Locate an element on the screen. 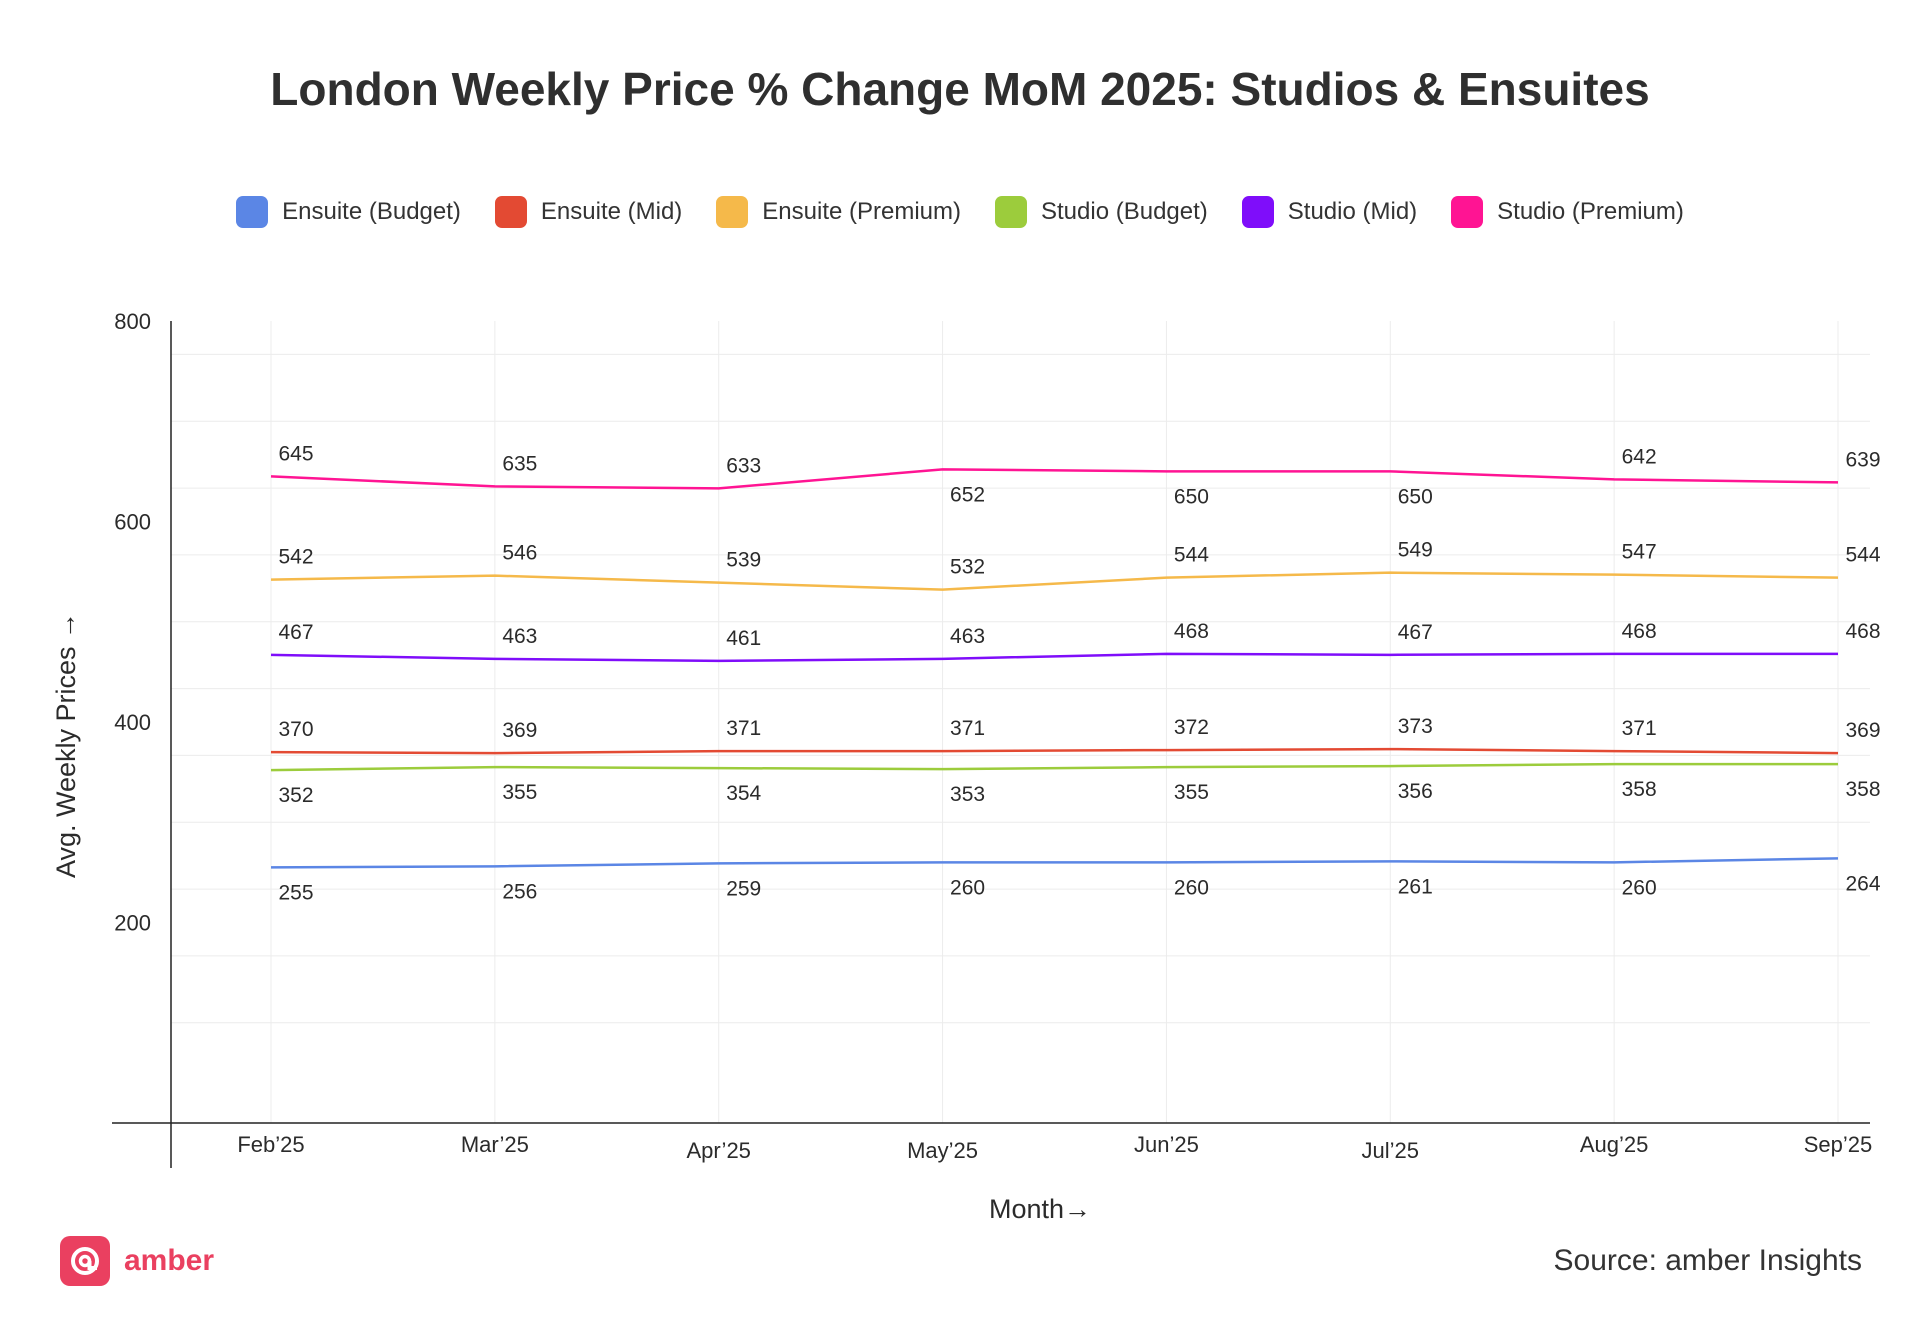 The height and width of the screenshot is (1341, 1920). legend-item: Ensuite (Premium) is located at coordinates (838, 212).